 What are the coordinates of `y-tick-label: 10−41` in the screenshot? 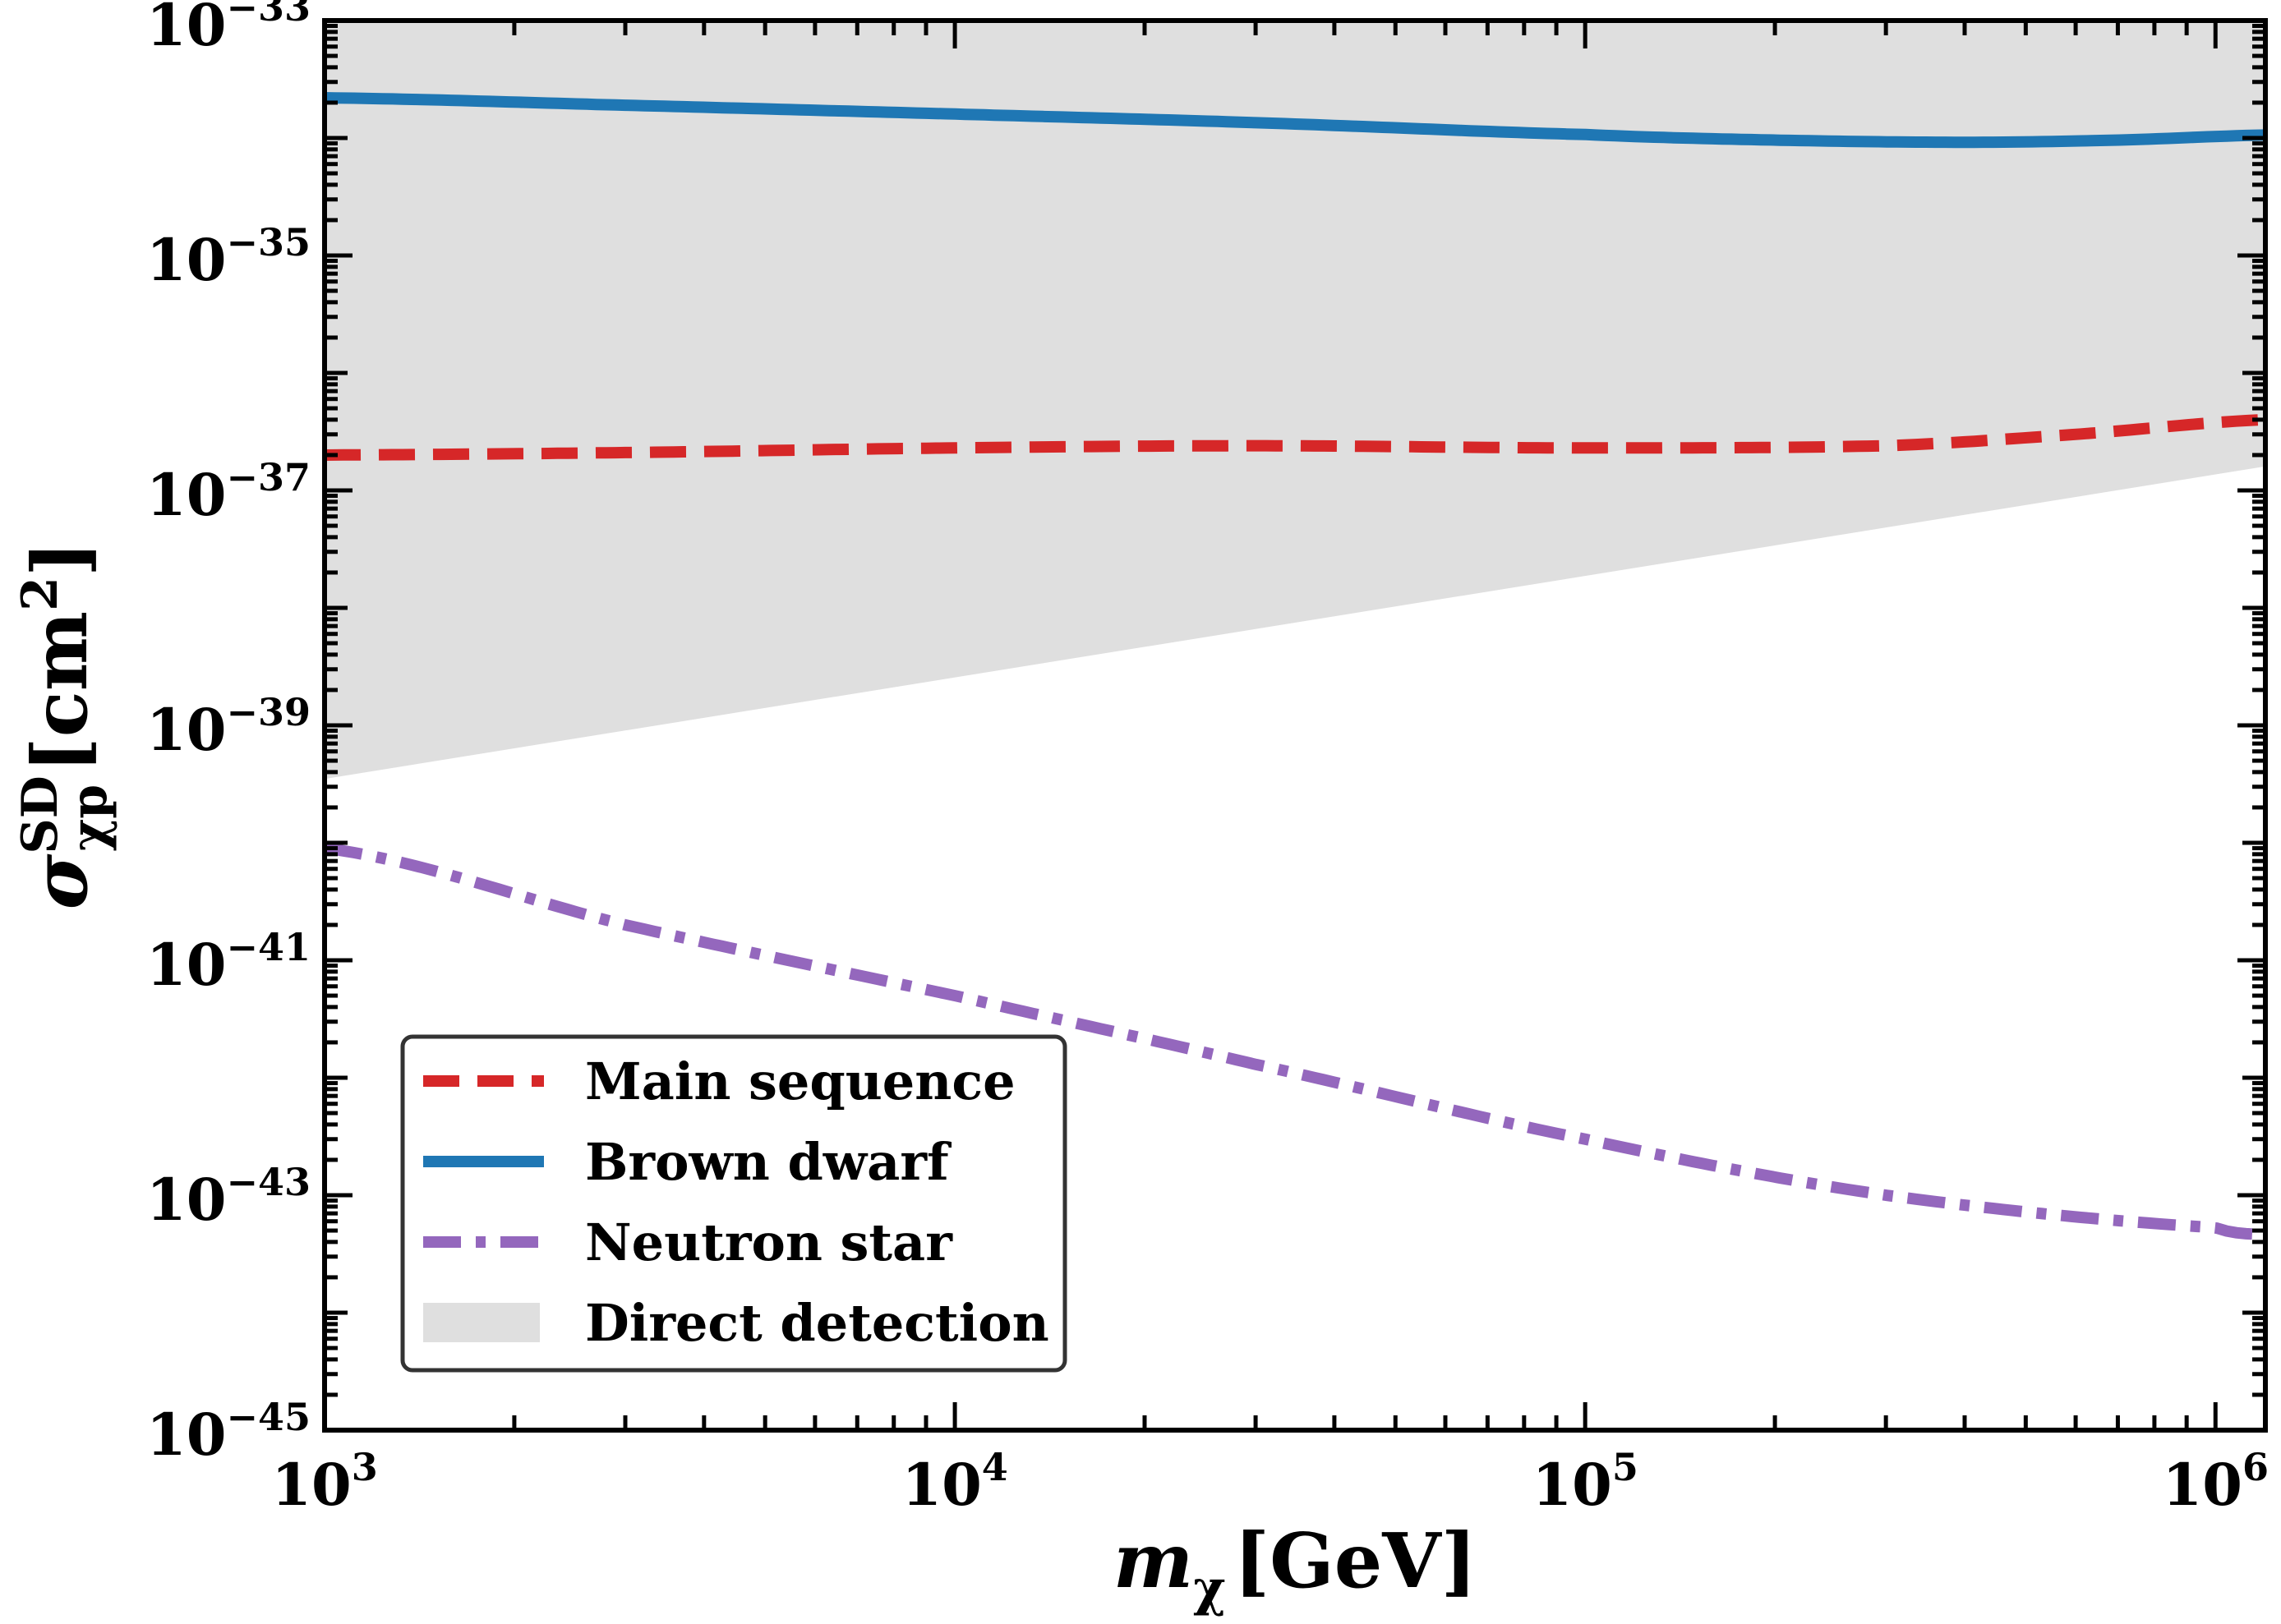 It's located at (228, 962).